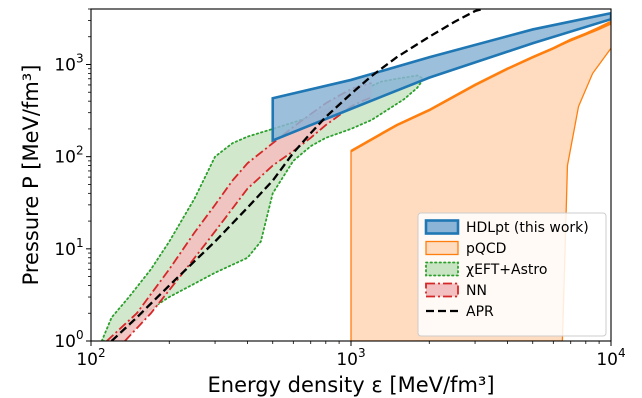 This screenshot has width=642, height=398. Describe the element at coordinates (442, 290) in the screenshot. I see `legend-swatch-nn` at that location.